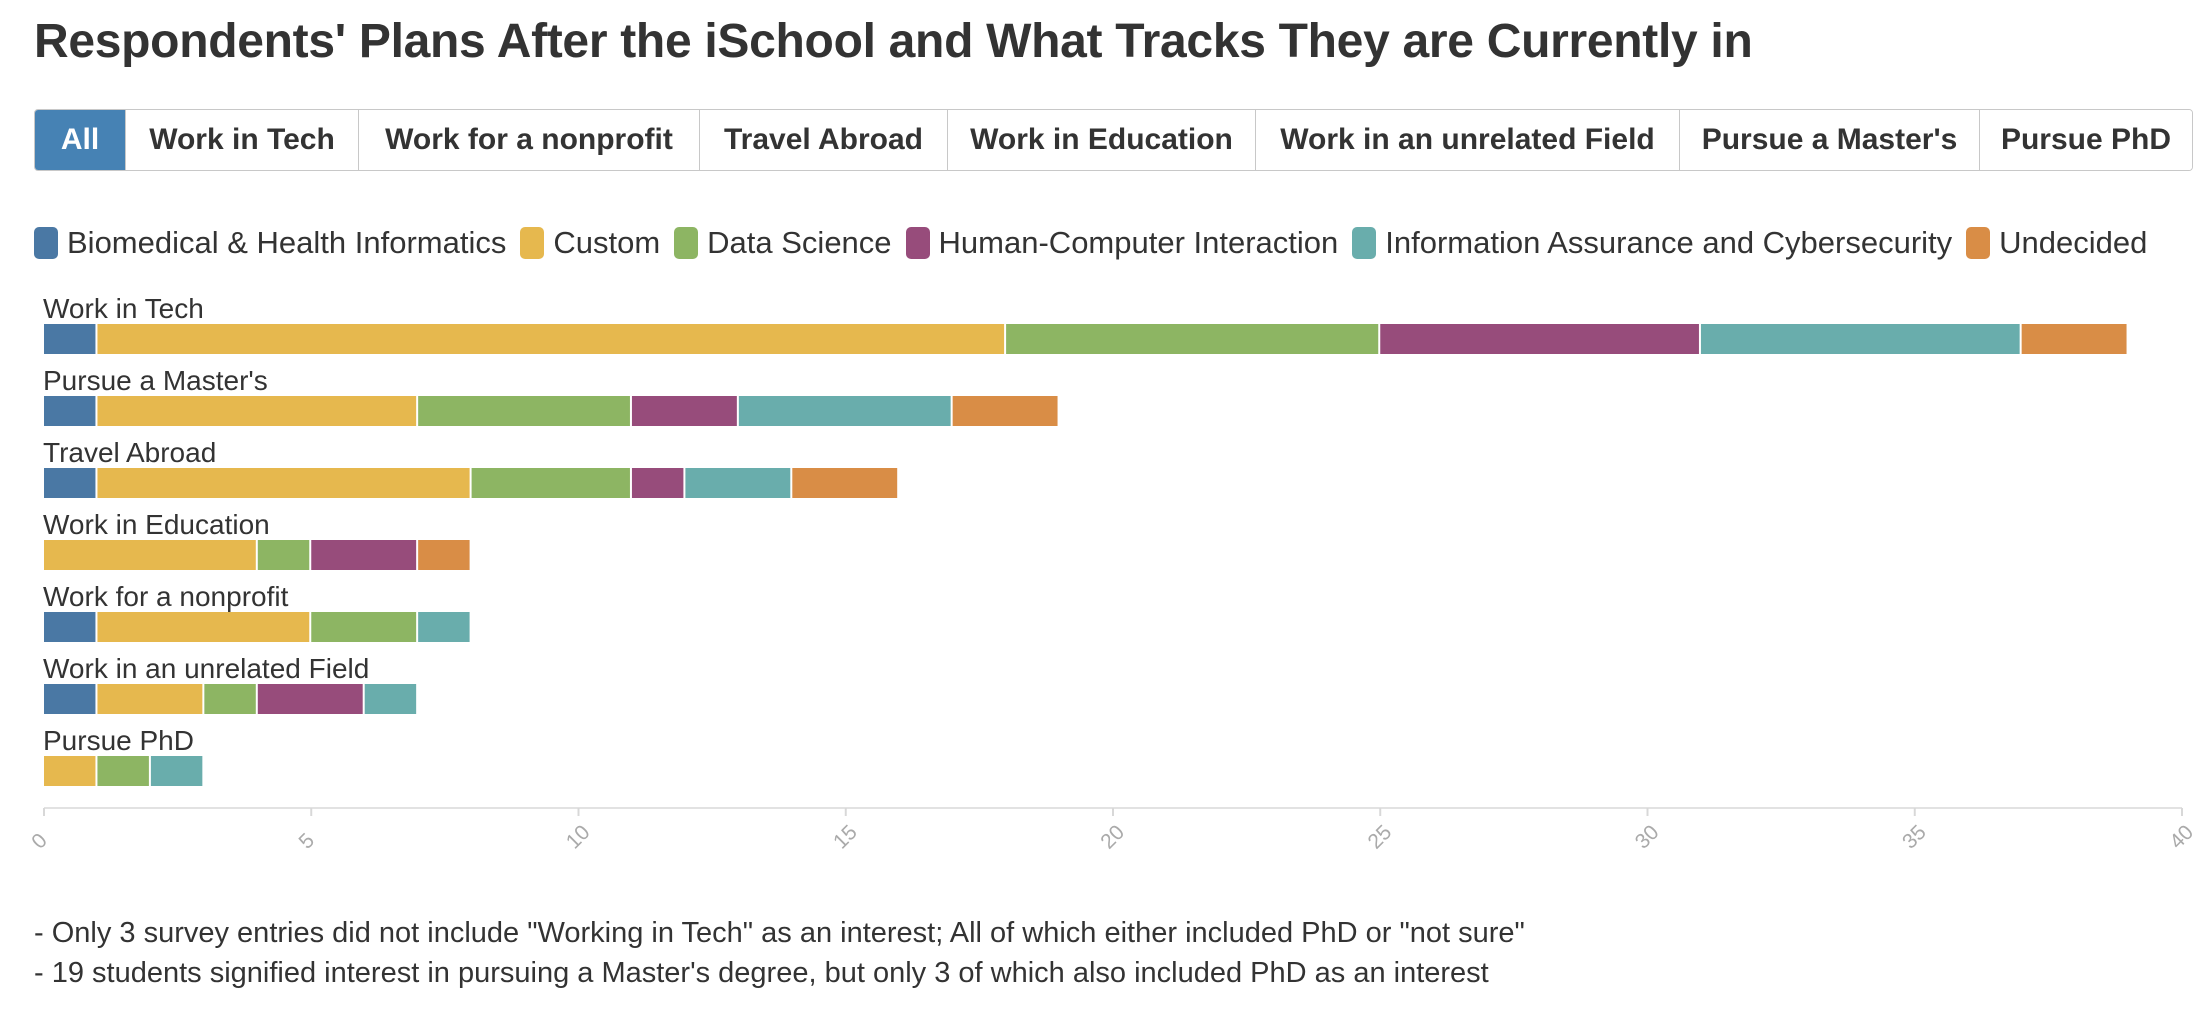 The image size is (2210, 1009). What do you see at coordinates (917, 243) in the screenshot?
I see `legend-swatch-hci` at bounding box center [917, 243].